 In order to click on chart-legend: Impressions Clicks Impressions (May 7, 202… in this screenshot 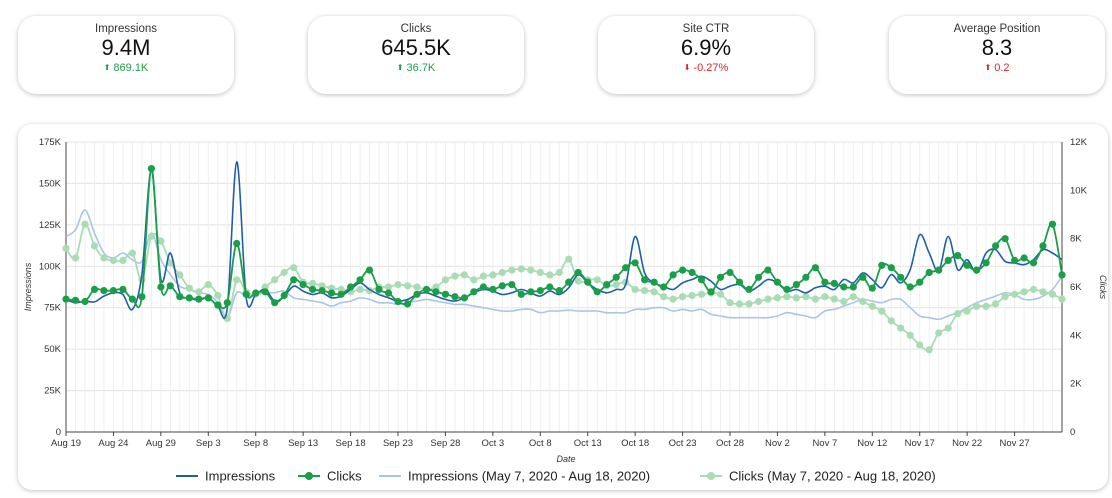, I will do `click(556, 476)`.